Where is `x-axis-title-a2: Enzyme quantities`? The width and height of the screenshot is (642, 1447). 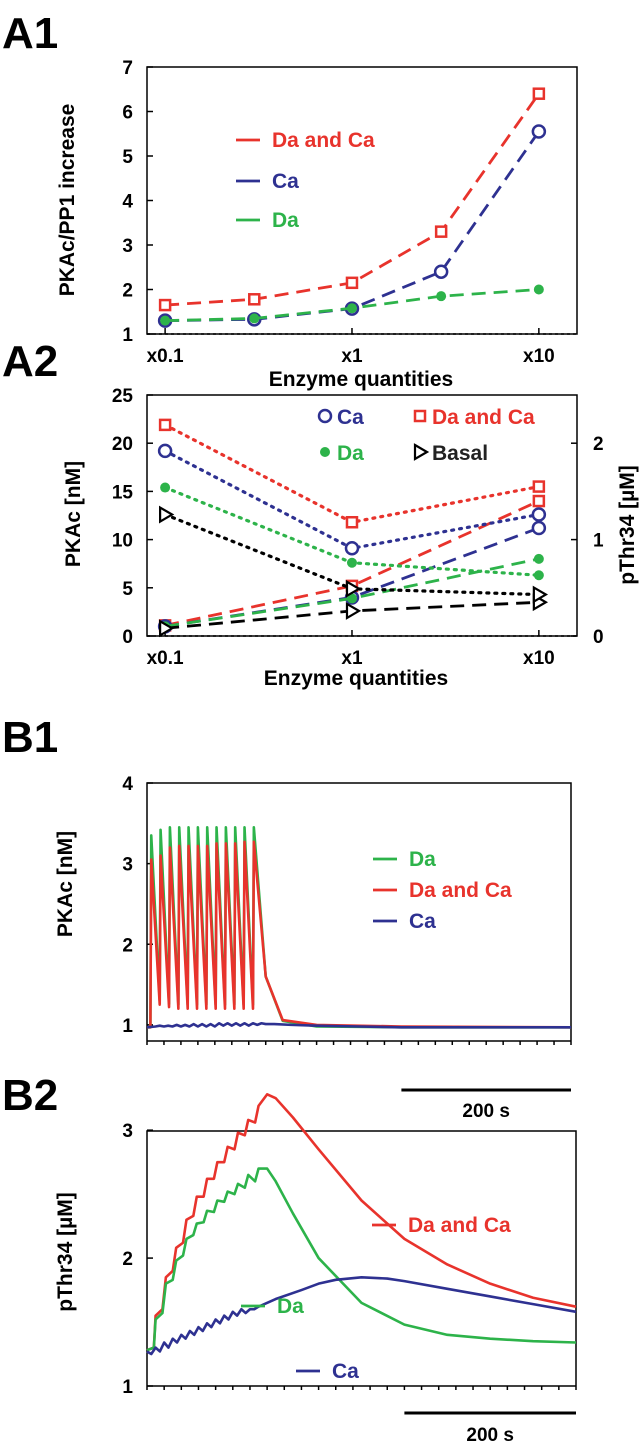 x-axis-title-a2: Enzyme quantities is located at coordinates (356, 678).